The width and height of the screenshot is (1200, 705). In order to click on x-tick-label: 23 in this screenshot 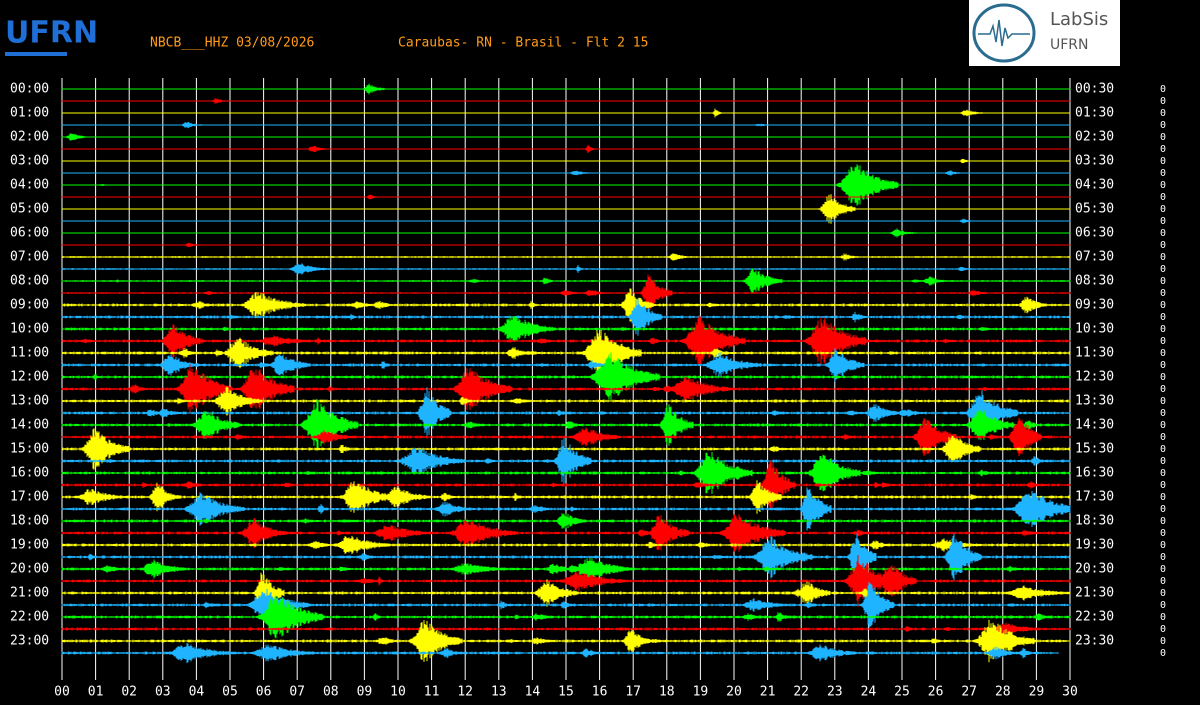, I will do `click(835, 692)`.